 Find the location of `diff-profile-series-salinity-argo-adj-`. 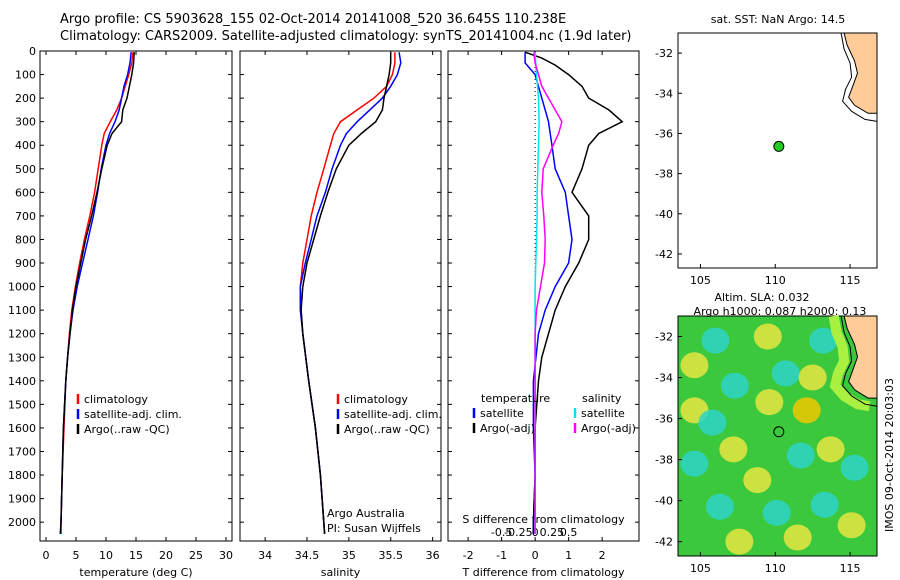

diff-profile-series-salinity-argo-adj- is located at coordinates (548, 293).